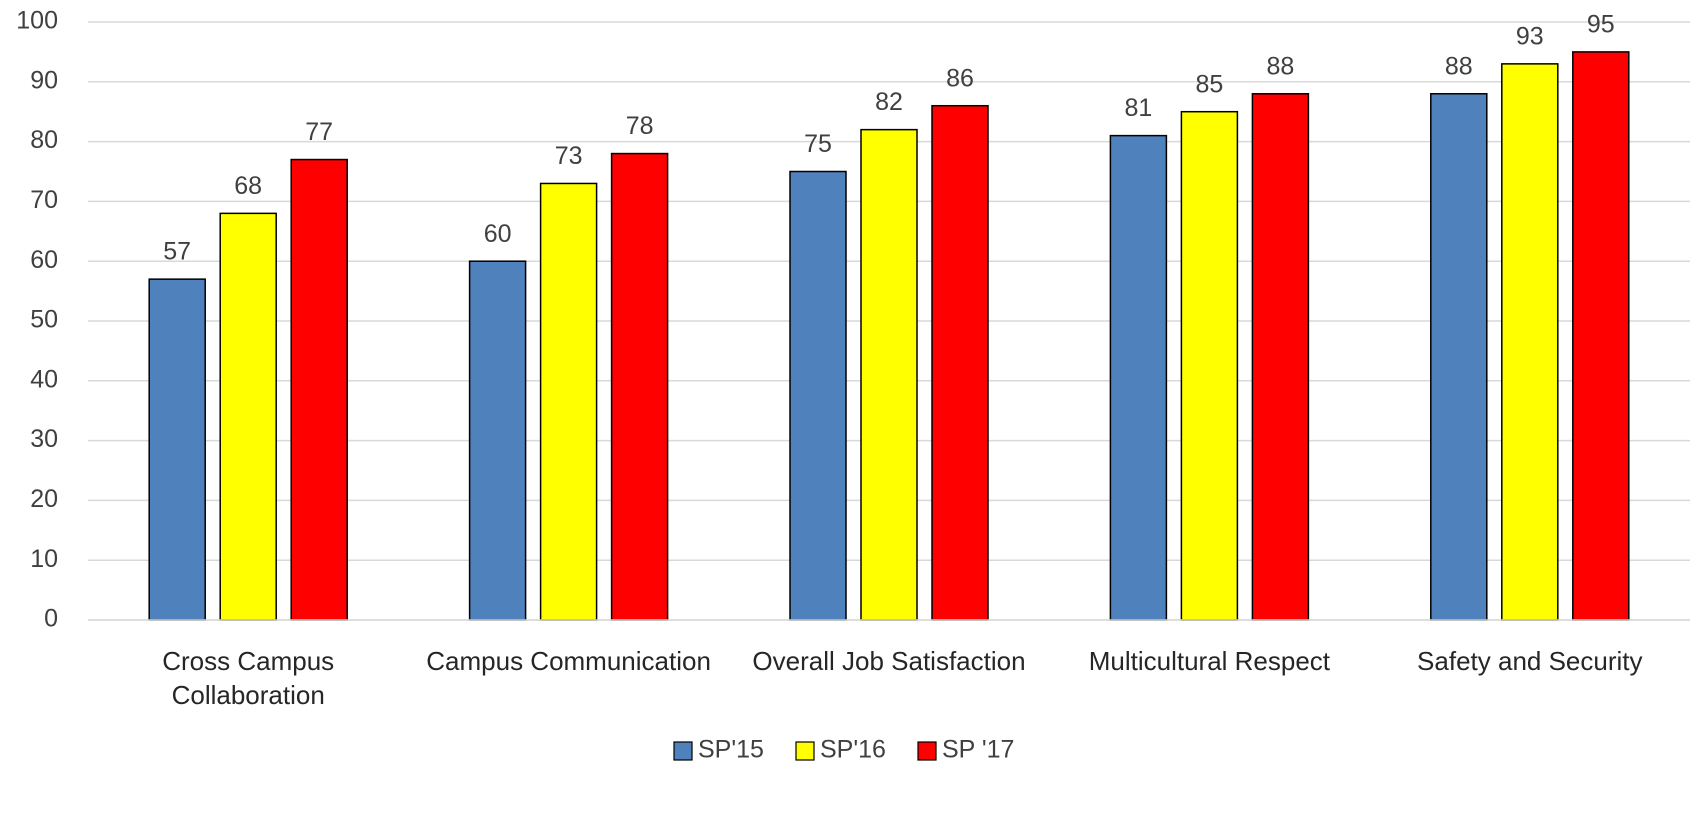  Describe the element at coordinates (731, 750) in the screenshot. I see `legend-label: SP'15` at that location.